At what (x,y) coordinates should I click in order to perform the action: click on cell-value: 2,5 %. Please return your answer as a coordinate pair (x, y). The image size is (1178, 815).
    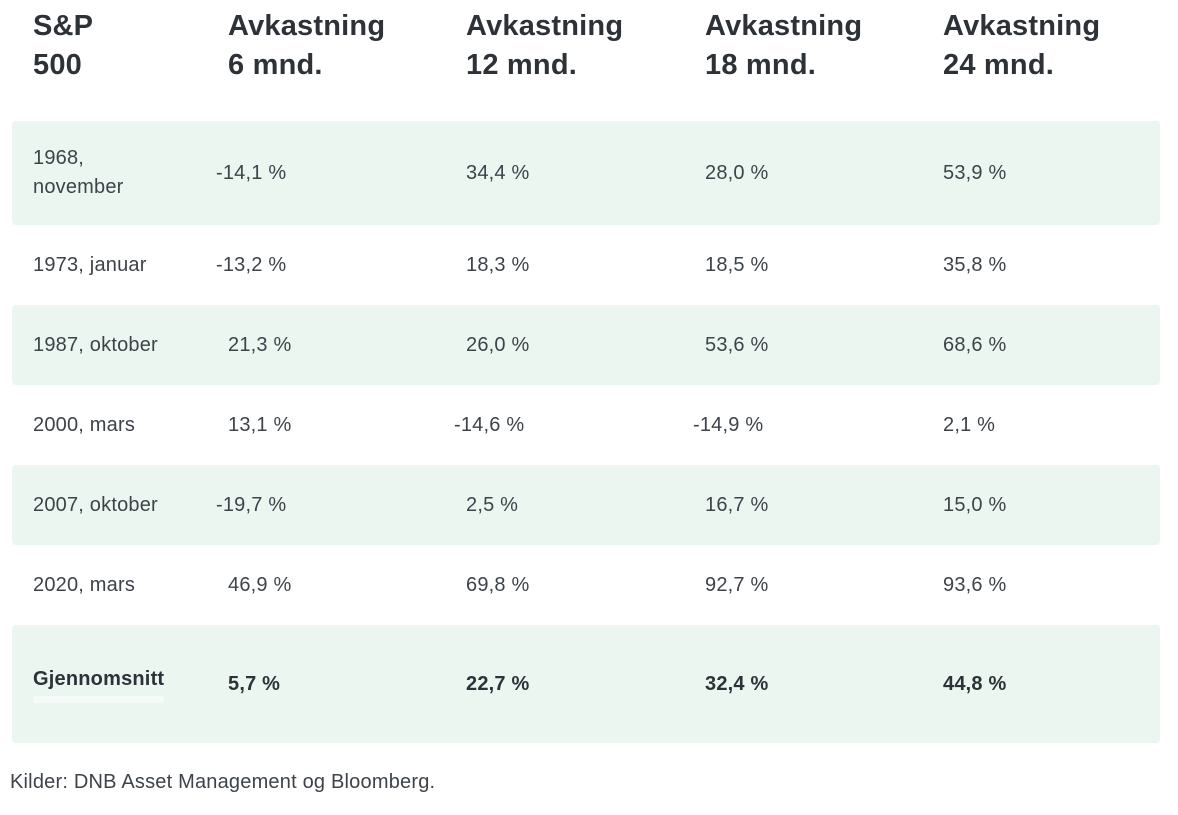
    Looking at the image, I should click on (492, 504).